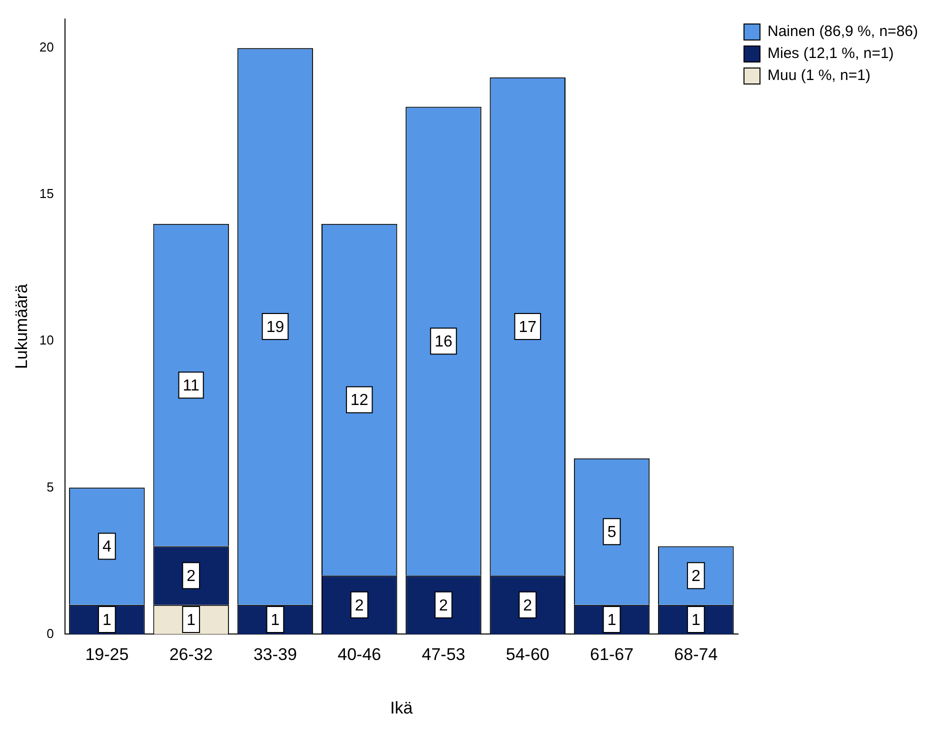  Describe the element at coordinates (611, 533) in the screenshot. I see `data-label: 5` at that location.